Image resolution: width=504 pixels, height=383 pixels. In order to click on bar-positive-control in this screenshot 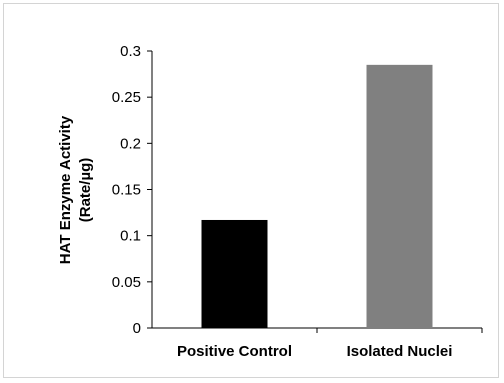, I will do `click(234, 273)`.